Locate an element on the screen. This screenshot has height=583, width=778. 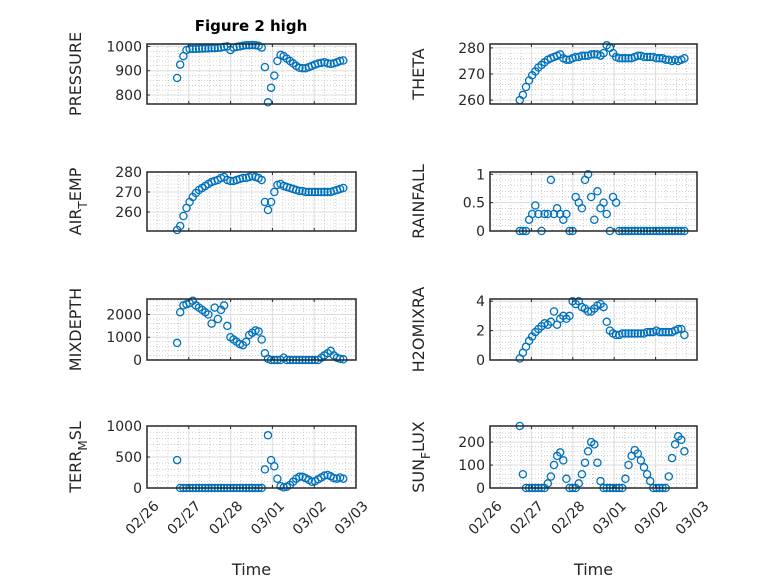
y-axis-label-subscript: M is located at coordinates (83, 445).